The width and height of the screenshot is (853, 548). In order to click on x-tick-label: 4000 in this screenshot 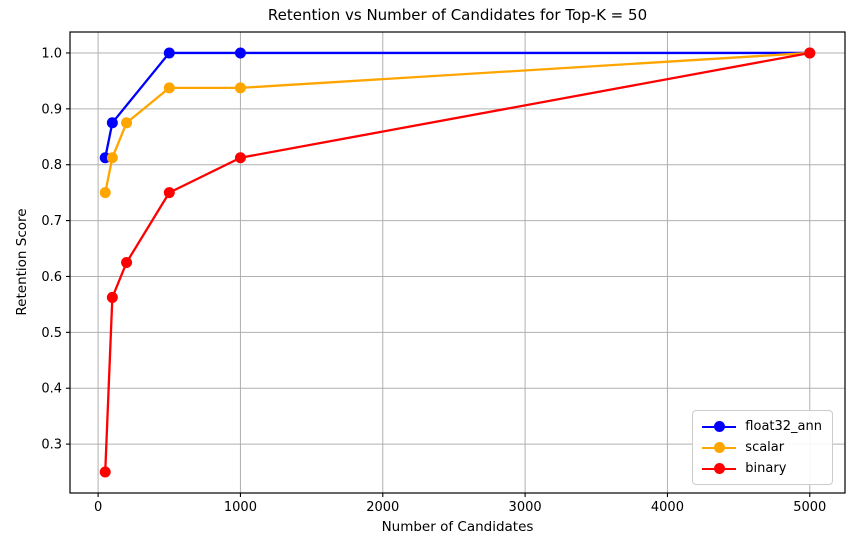, I will do `click(667, 507)`.